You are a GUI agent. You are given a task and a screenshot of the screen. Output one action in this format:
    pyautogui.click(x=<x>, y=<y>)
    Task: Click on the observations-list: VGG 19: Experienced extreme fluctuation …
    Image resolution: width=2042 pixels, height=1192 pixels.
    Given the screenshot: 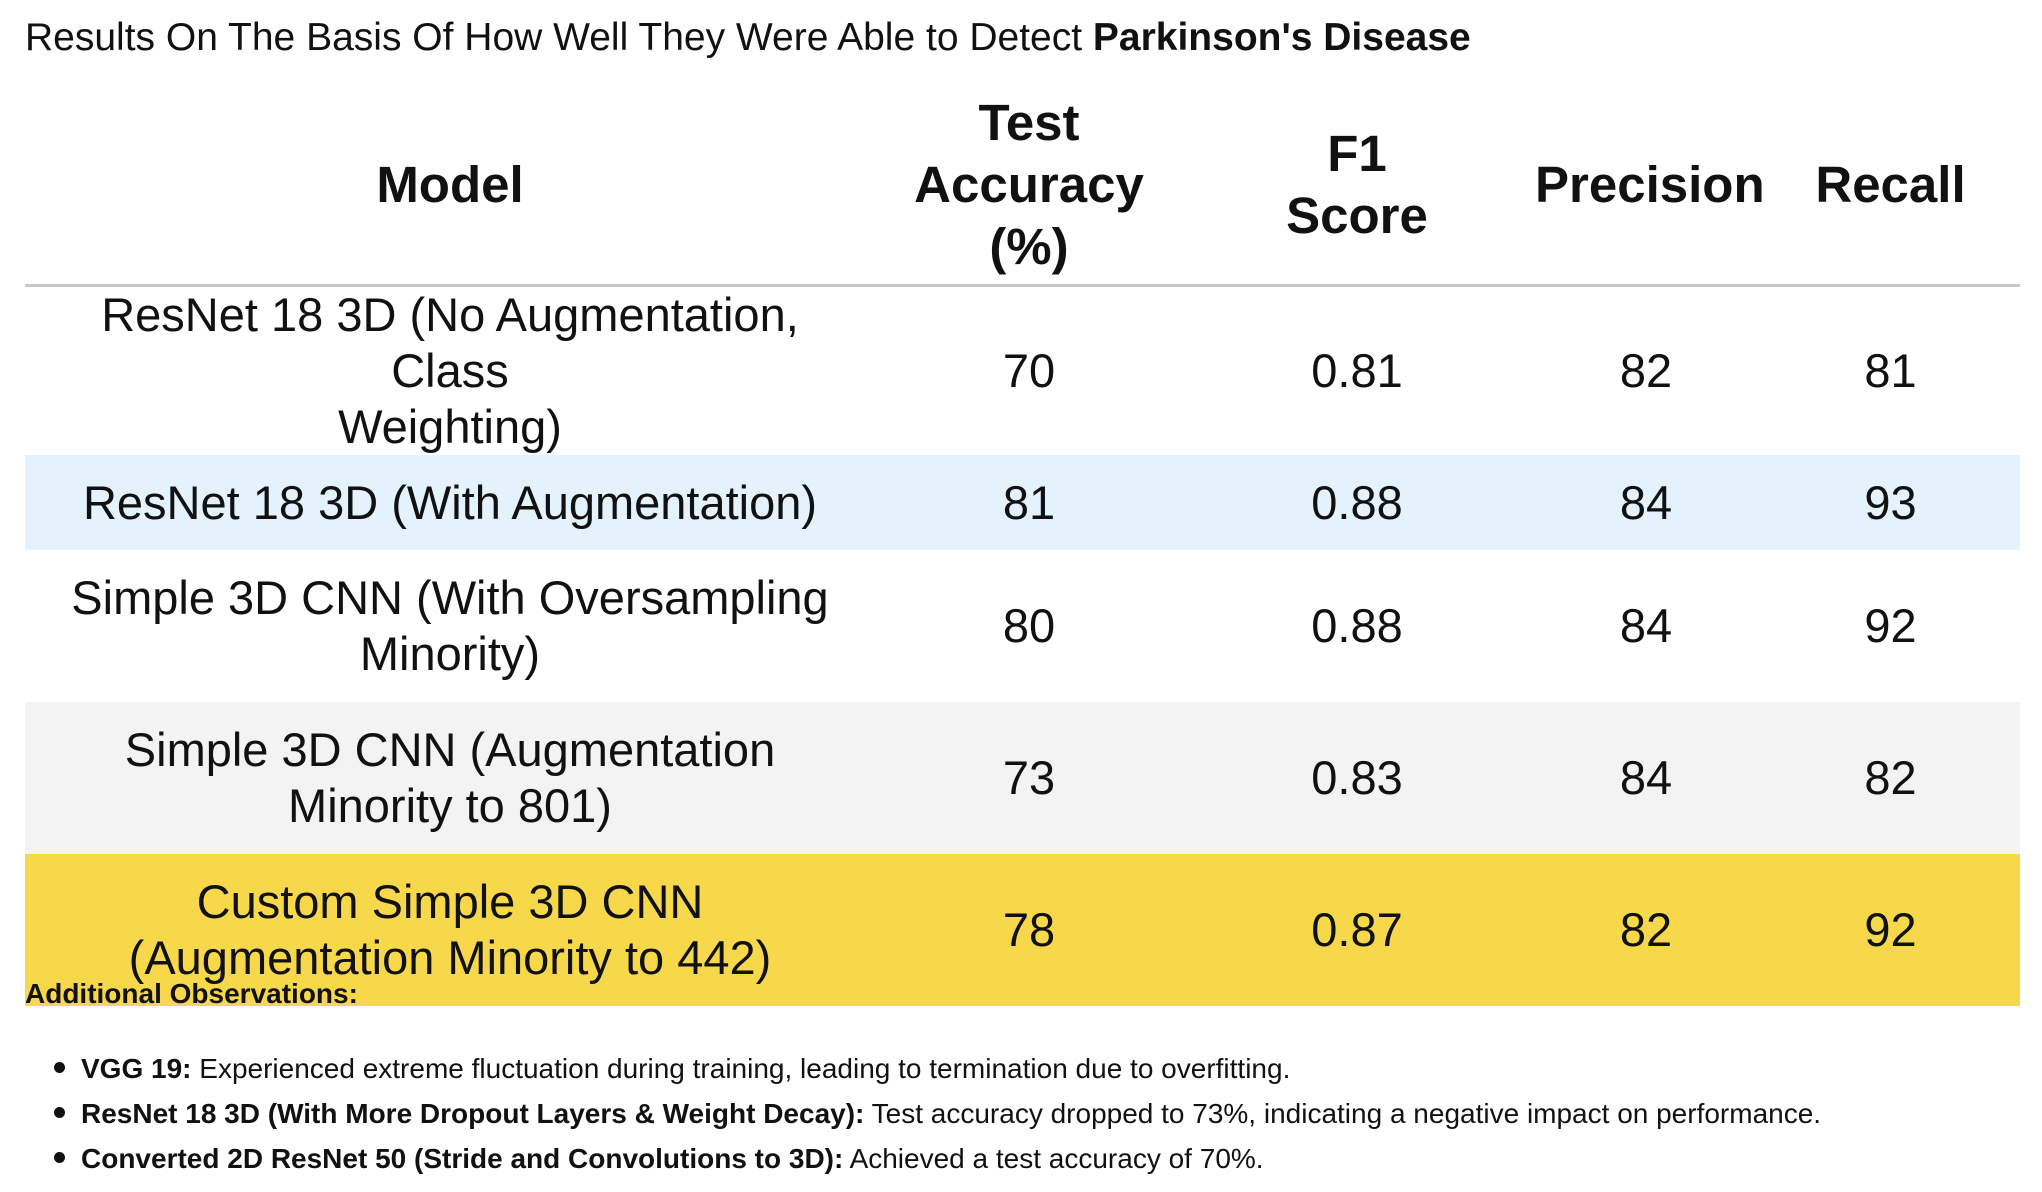 What is the action you would take?
    pyautogui.click(x=923, y=1113)
    